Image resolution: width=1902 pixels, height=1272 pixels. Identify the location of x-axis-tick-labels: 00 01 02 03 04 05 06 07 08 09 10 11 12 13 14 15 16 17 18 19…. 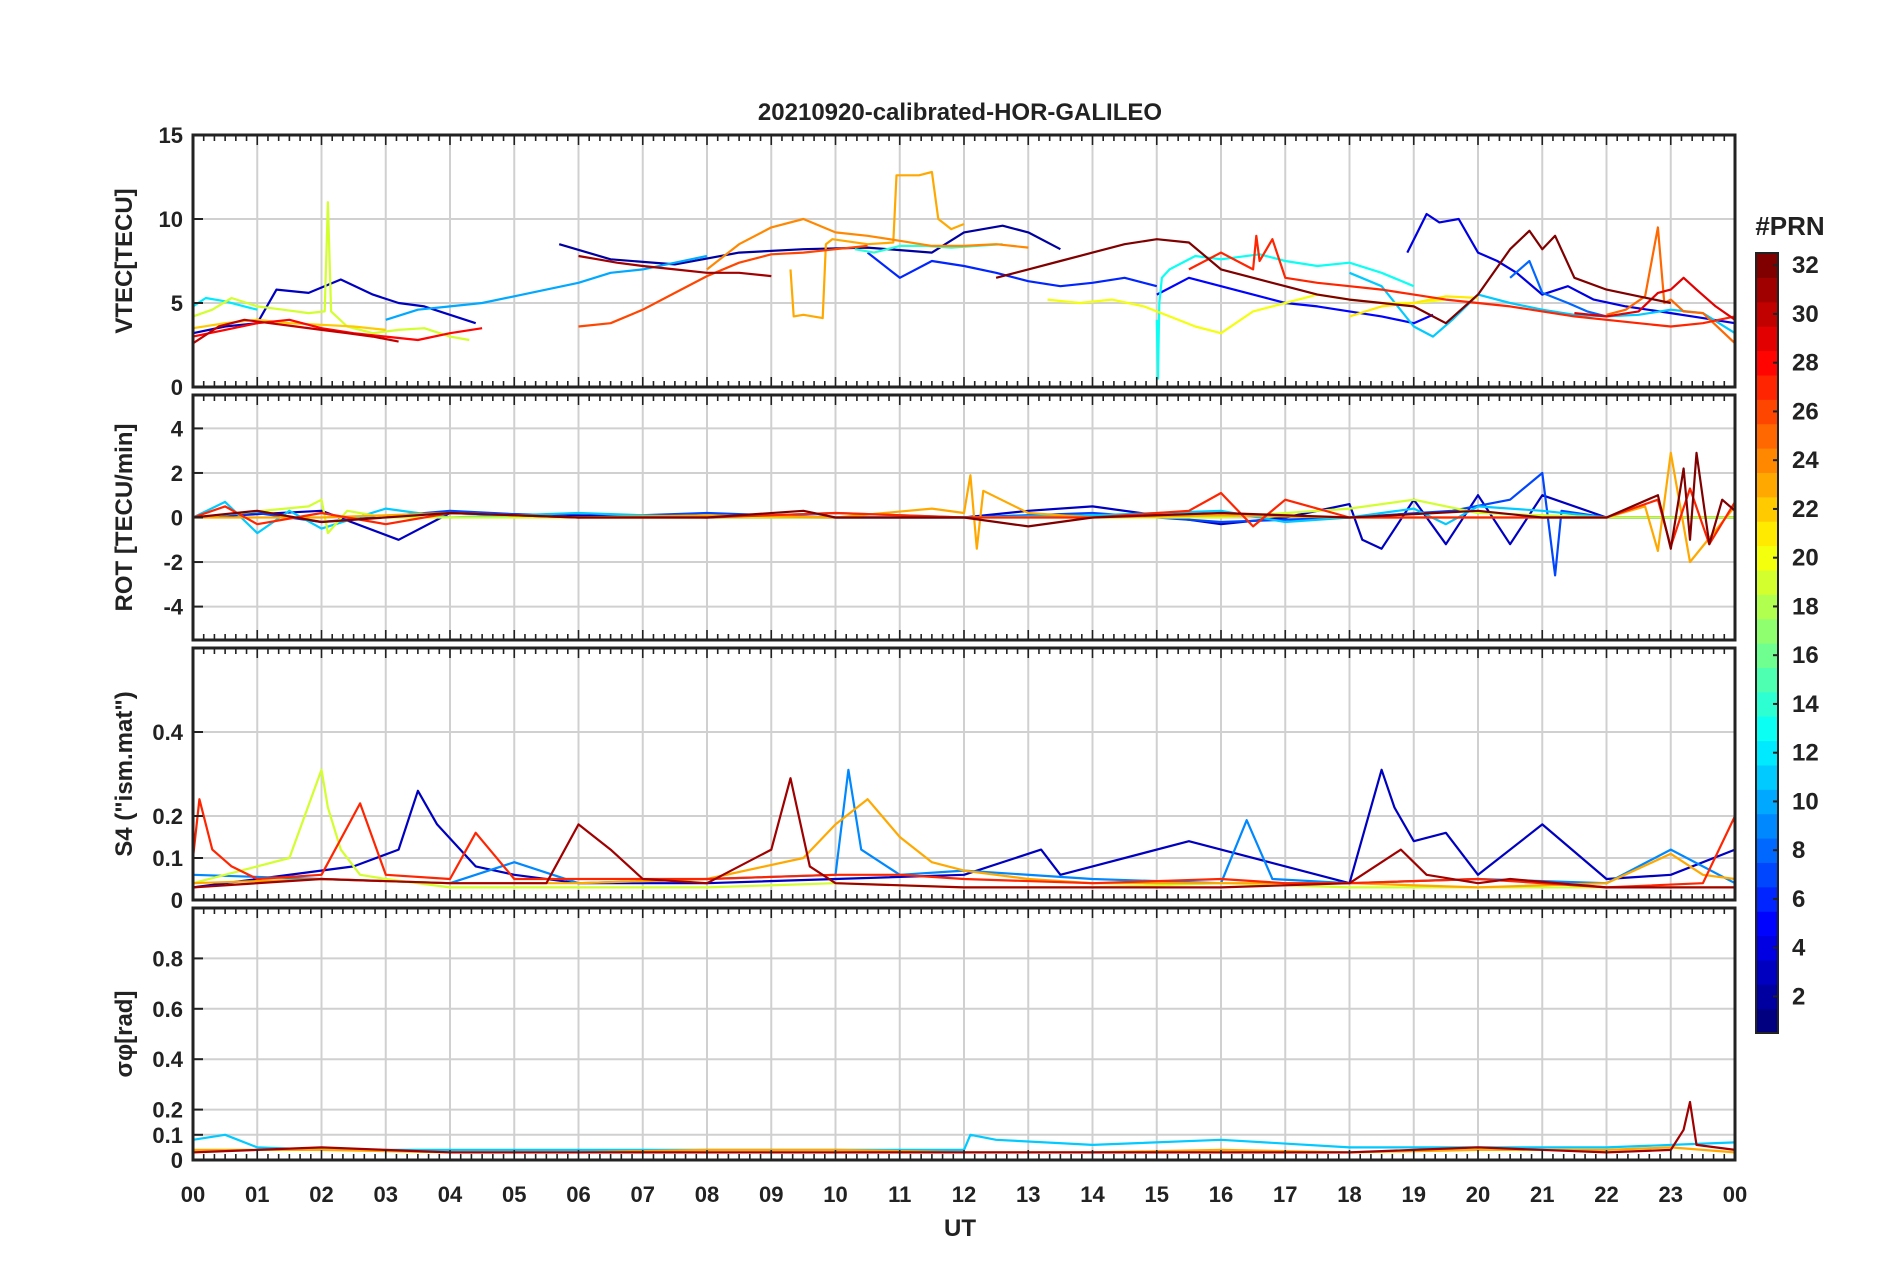
(964, 1194).